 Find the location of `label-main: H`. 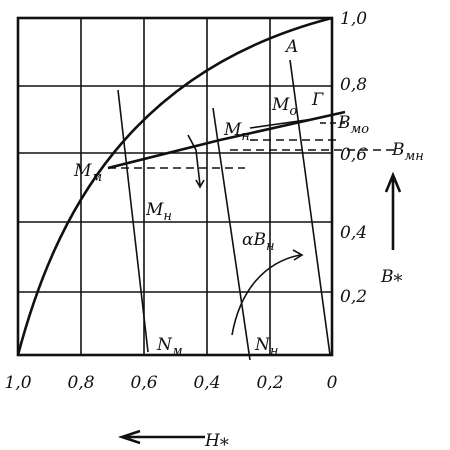

label-main: H is located at coordinates (212, 440).